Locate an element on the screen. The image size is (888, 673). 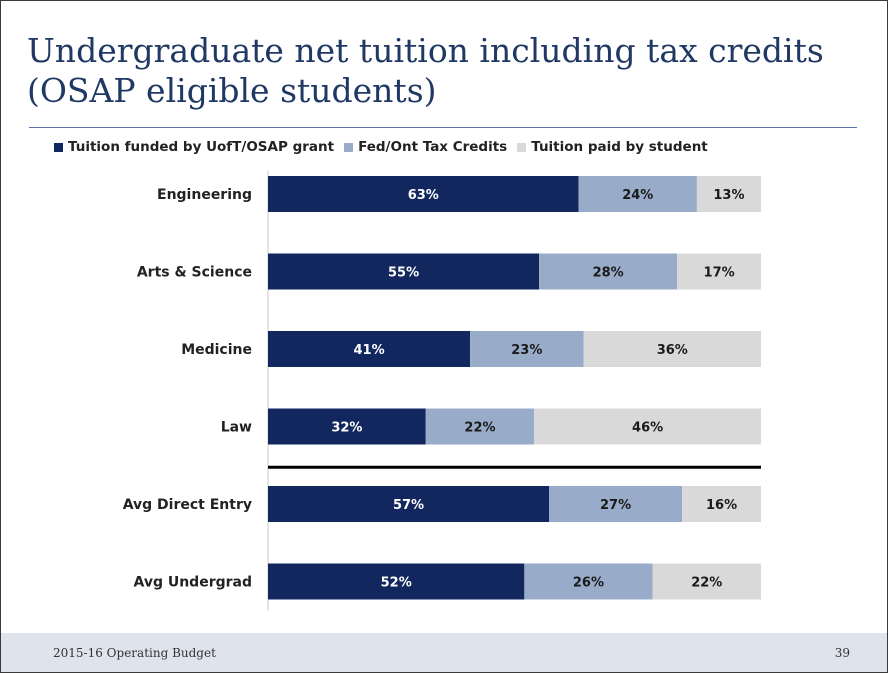
data-label-arts-and-science-1: 55% is located at coordinates (403, 273).